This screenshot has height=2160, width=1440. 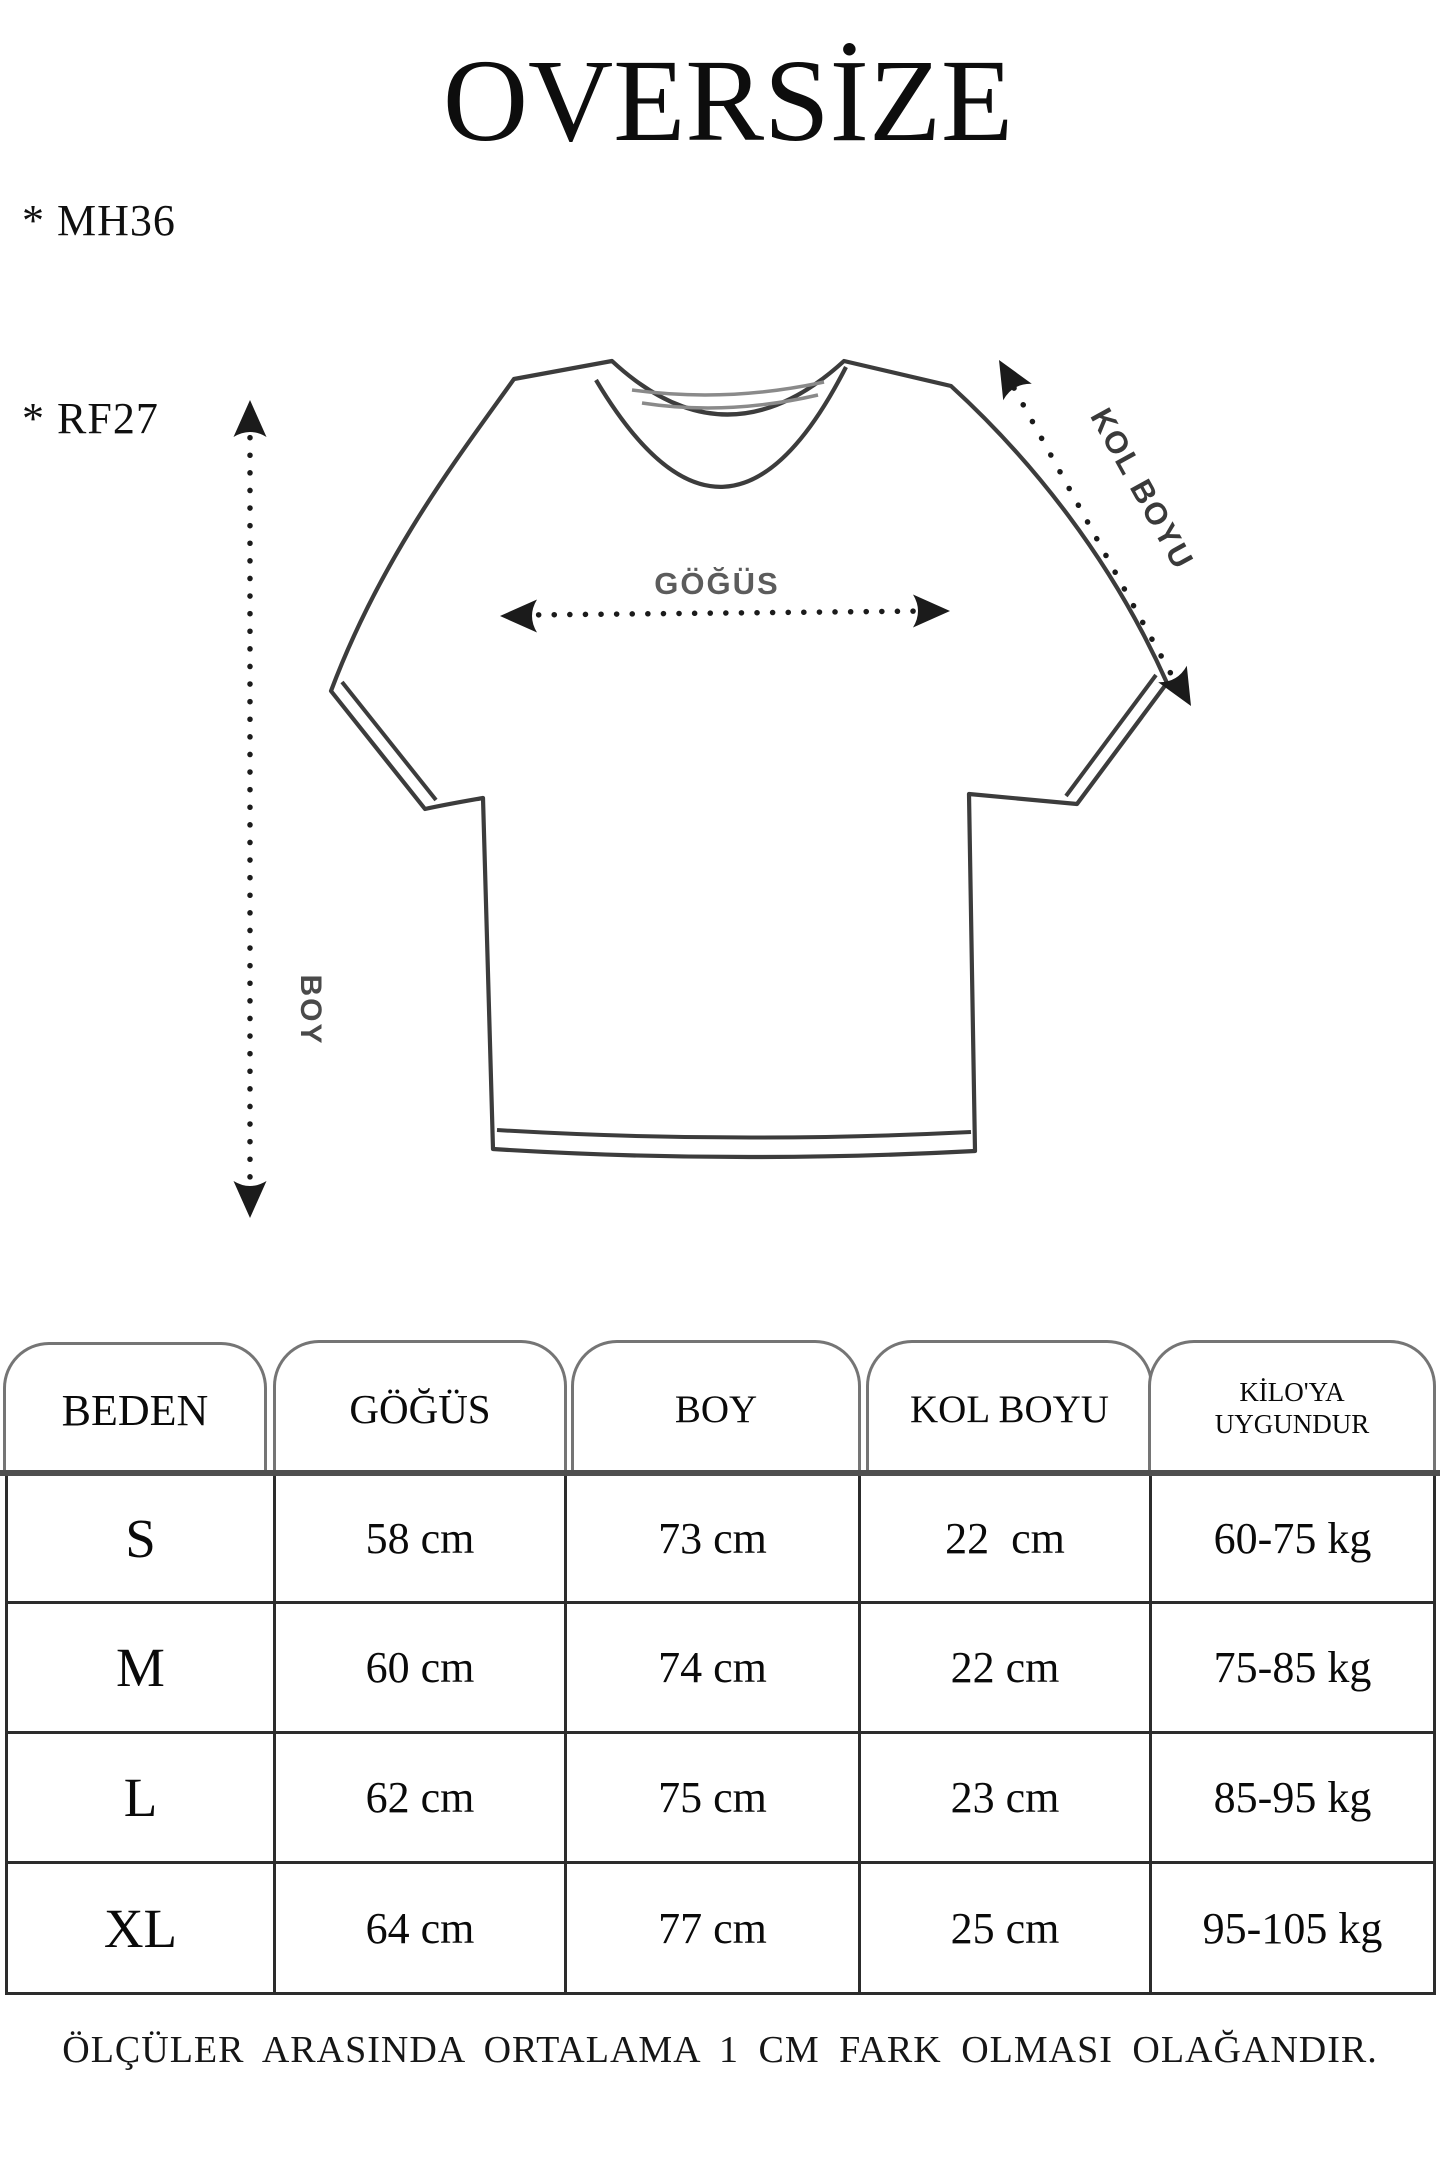 I want to click on cell-length-m: 74 cm, so click(x=714, y=1669).